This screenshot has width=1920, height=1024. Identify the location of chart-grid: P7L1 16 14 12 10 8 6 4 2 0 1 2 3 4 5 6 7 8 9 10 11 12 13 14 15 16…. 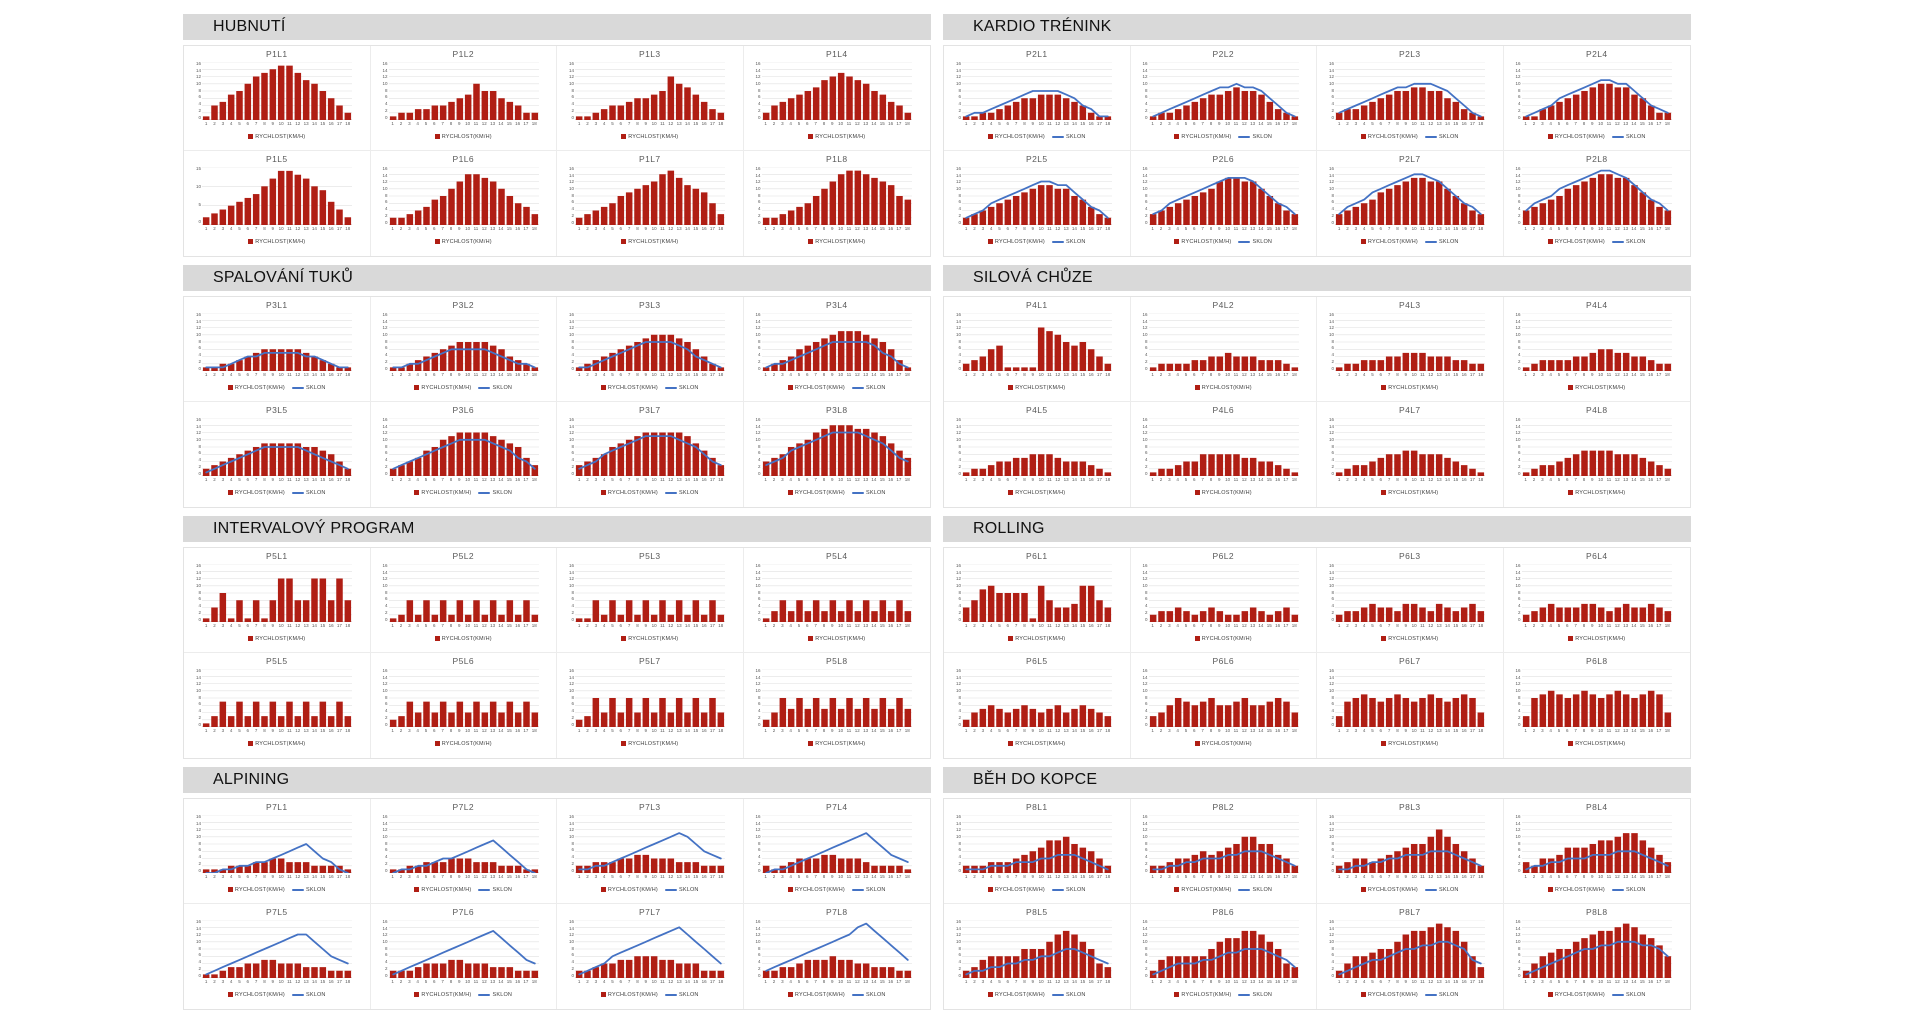
(557, 904).